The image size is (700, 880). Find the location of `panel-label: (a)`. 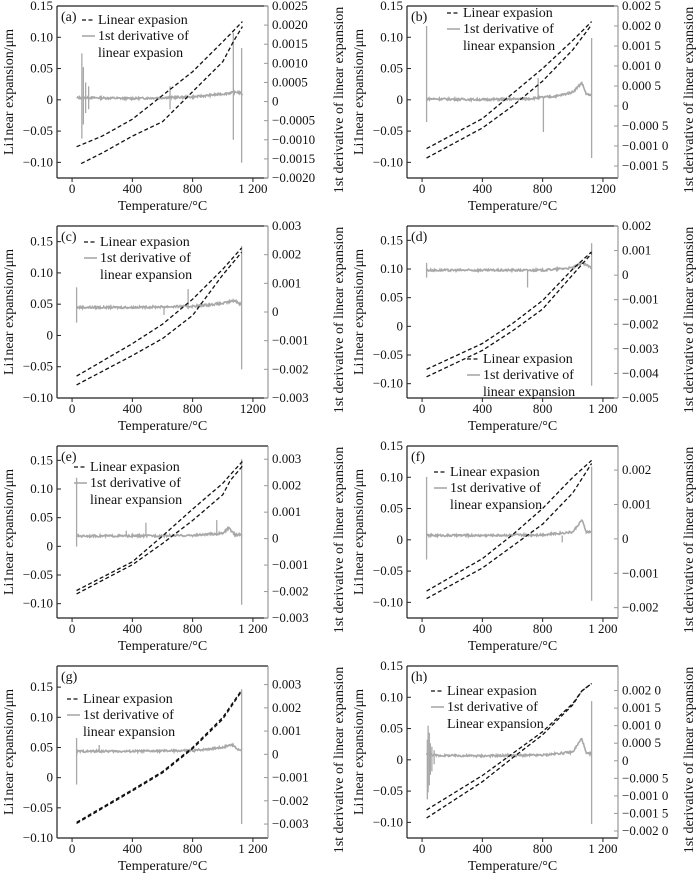

panel-label: (a) is located at coordinates (69, 17).